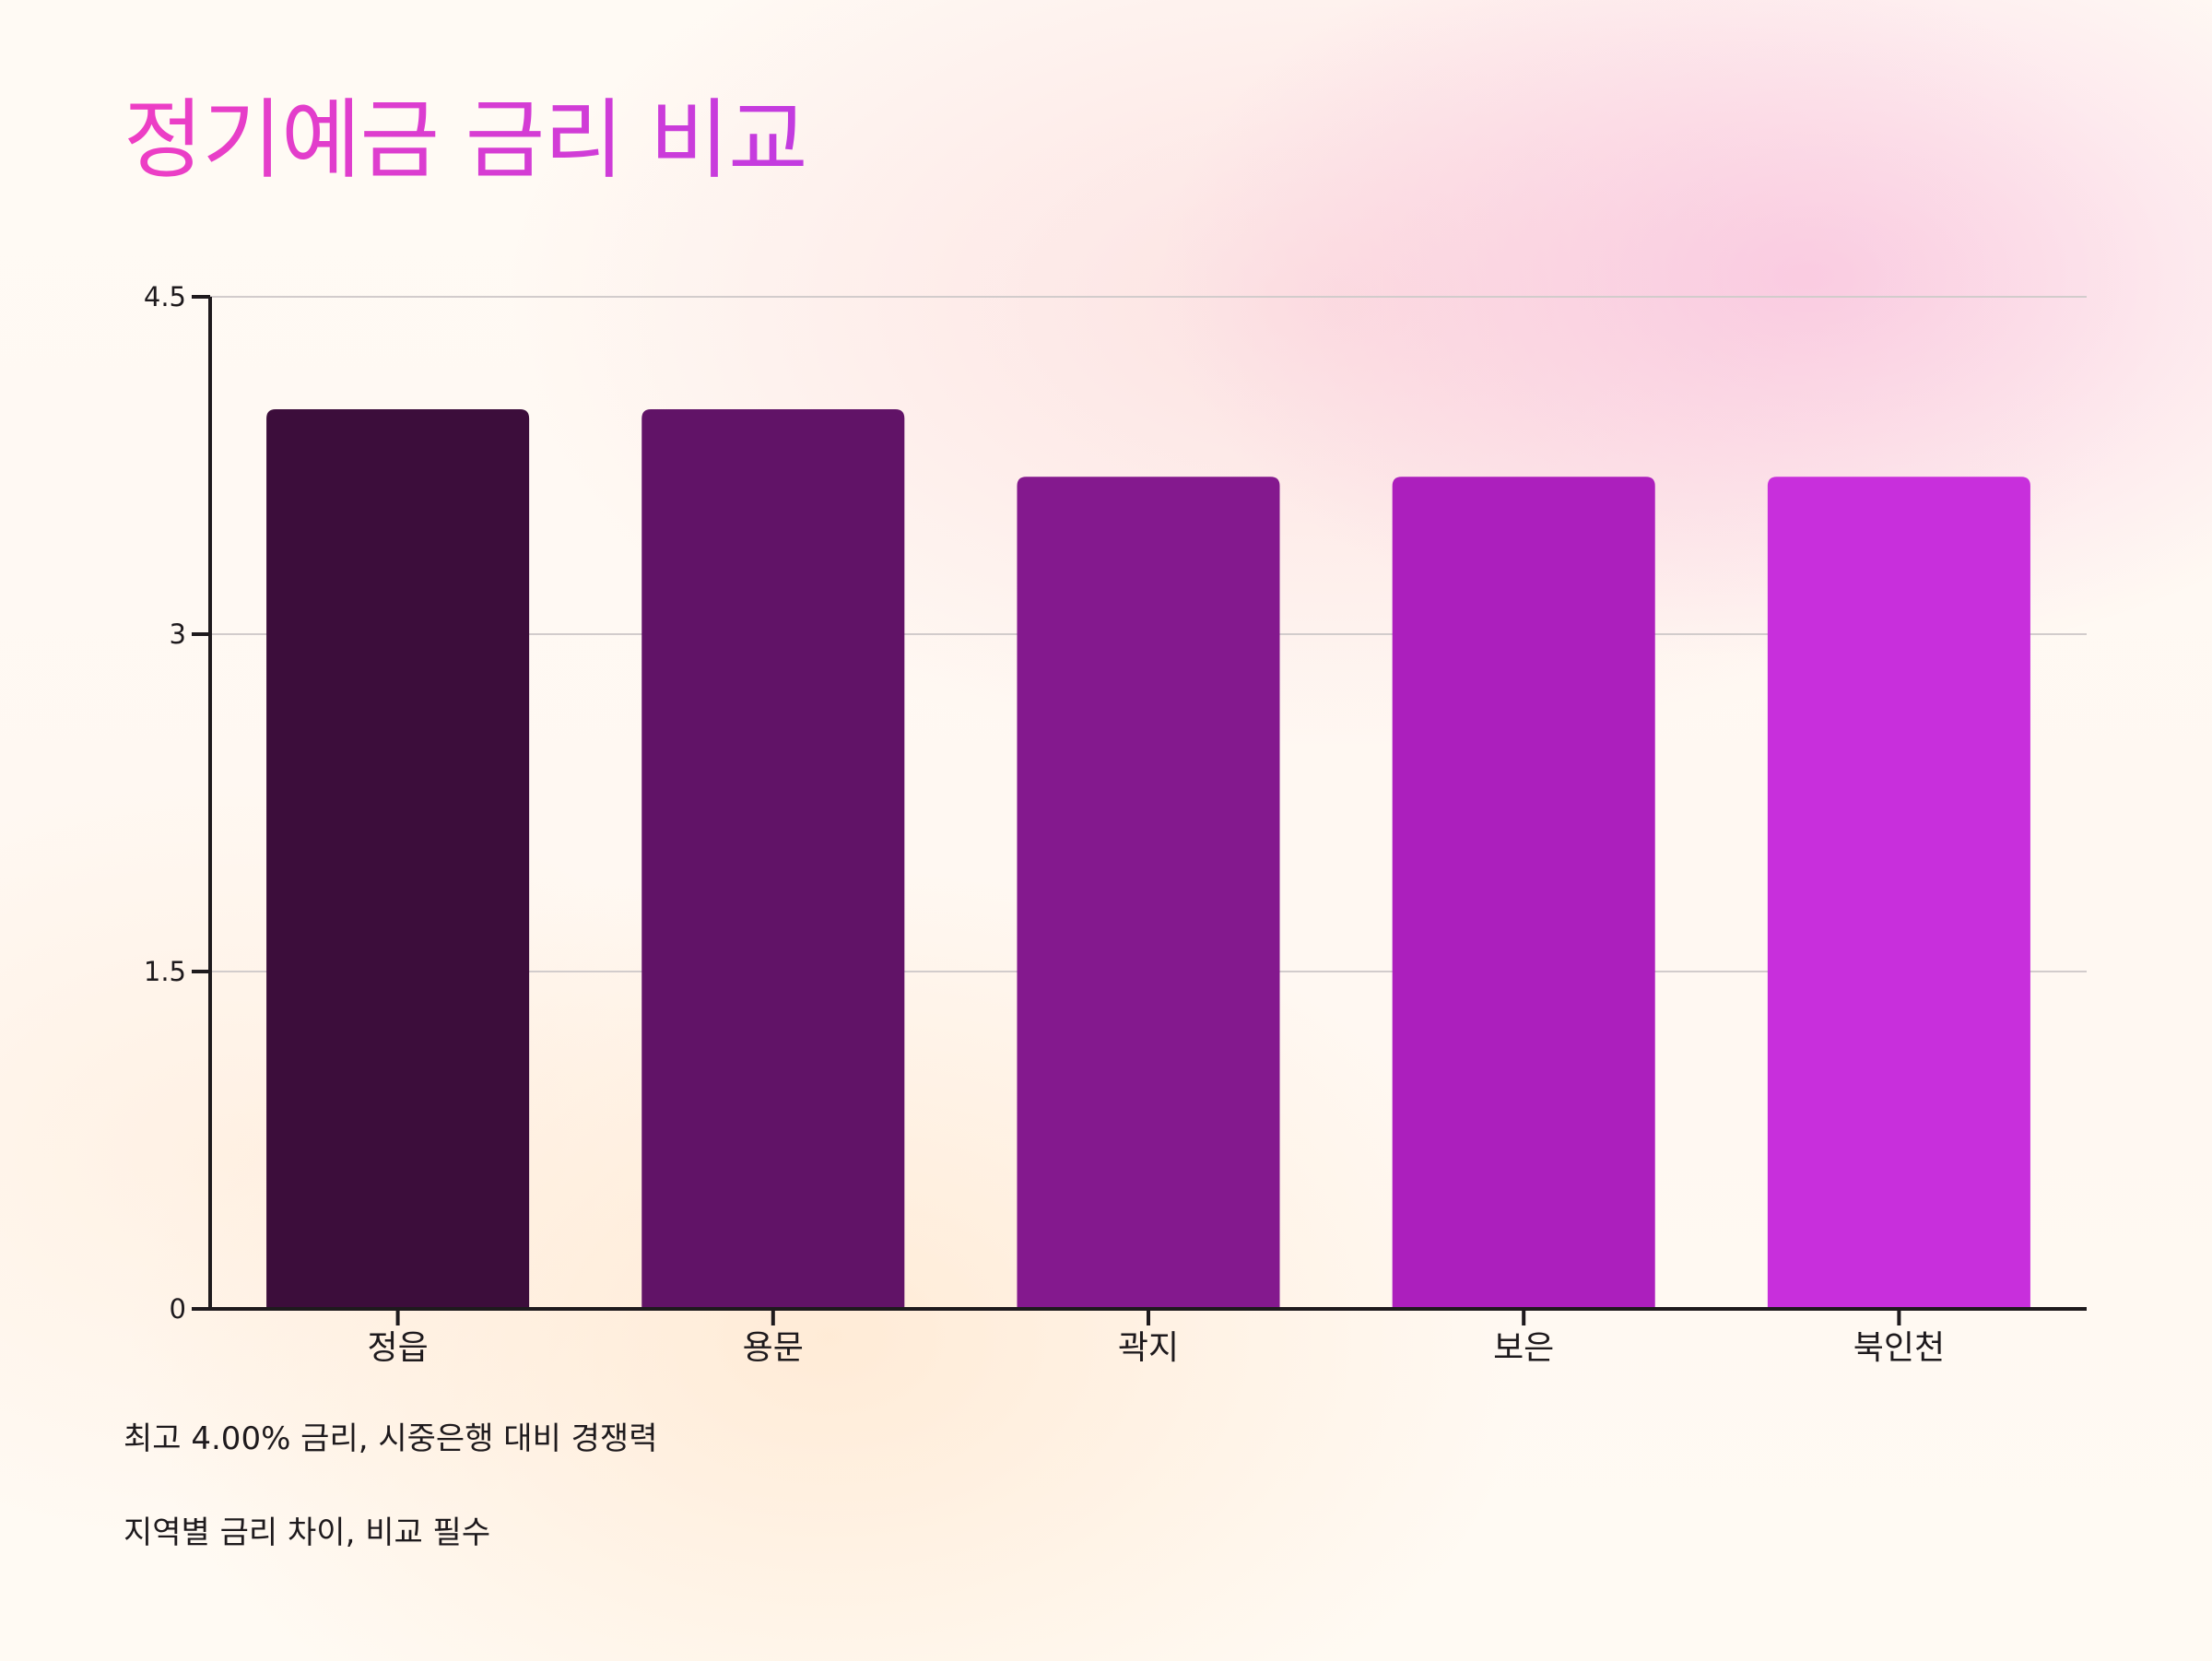  What do you see at coordinates (1148, 1348) in the screenshot?
I see `x-tick-label: 곽지` at bounding box center [1148, 1348].